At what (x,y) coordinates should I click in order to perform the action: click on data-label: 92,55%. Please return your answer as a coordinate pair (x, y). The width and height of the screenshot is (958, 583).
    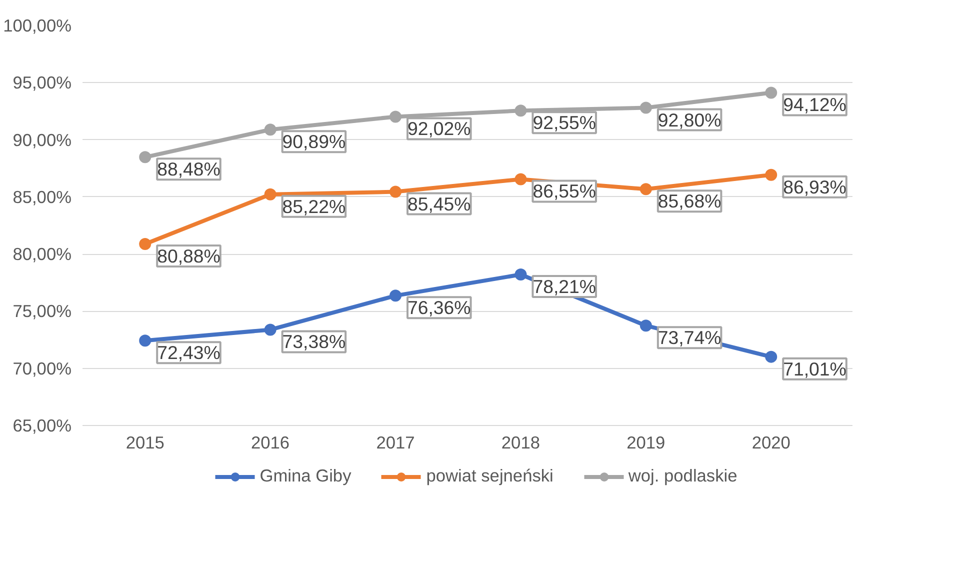
    Looking at the image, I should click on (564, 123).